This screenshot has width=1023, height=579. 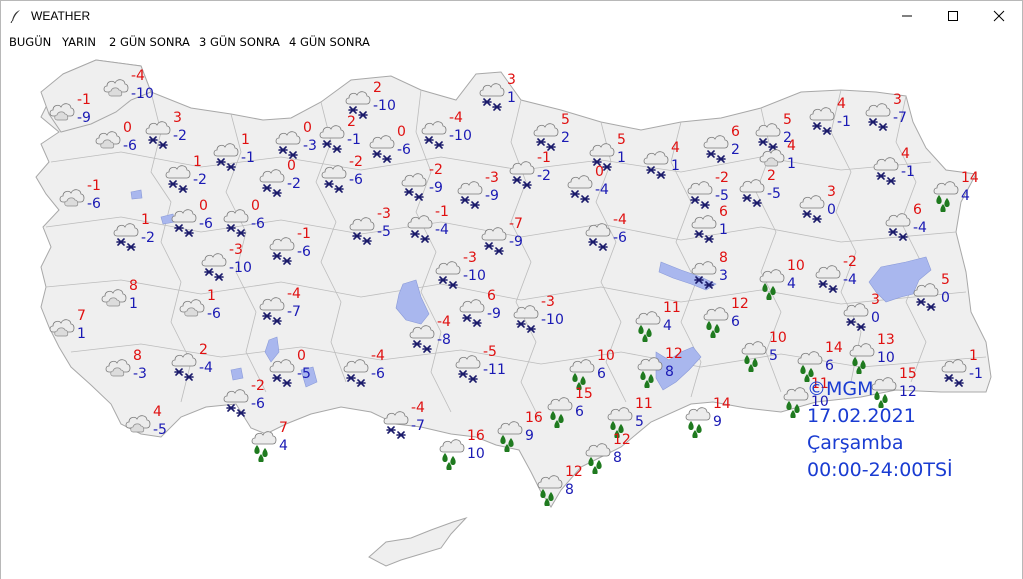 What do you see at coordinates (767, 188) in the screenshot?
I see `station-31: 2 -5` at bounding box center [767, 188].